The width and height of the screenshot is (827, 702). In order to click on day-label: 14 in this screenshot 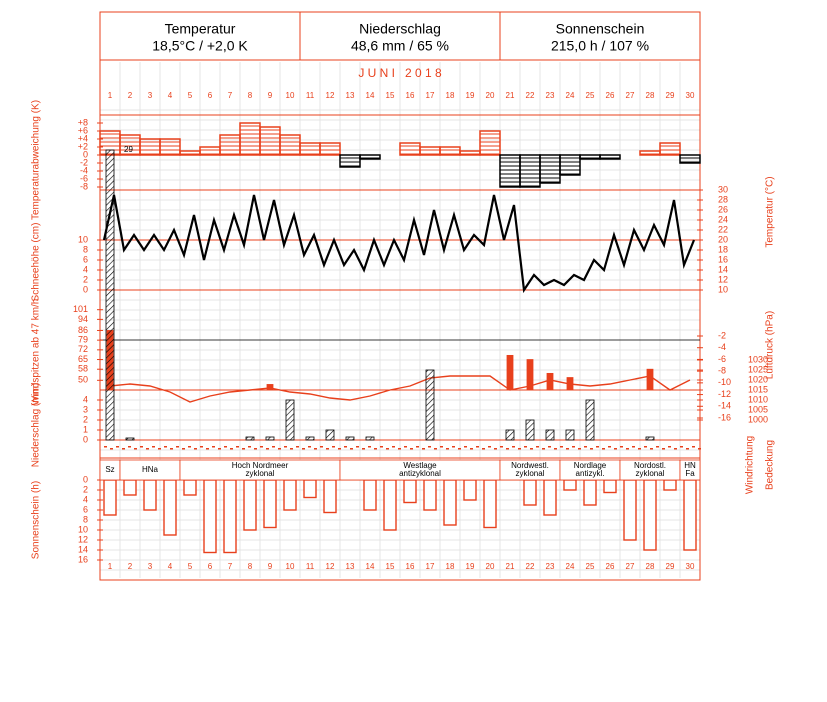, I will do `click(370, 566)`.